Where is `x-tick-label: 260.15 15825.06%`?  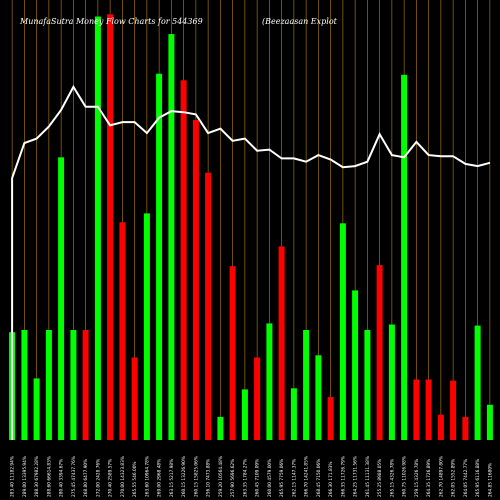
x-tick-label: 260.15 15825.06% is located at coordinates (196, 476).